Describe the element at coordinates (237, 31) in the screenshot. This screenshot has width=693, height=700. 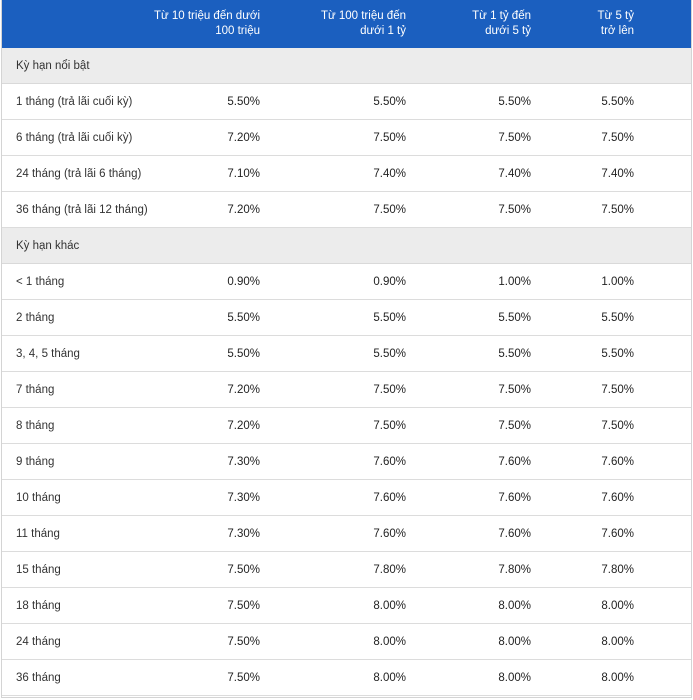
I see `header-col1-line2: 100 triệu` at that location.